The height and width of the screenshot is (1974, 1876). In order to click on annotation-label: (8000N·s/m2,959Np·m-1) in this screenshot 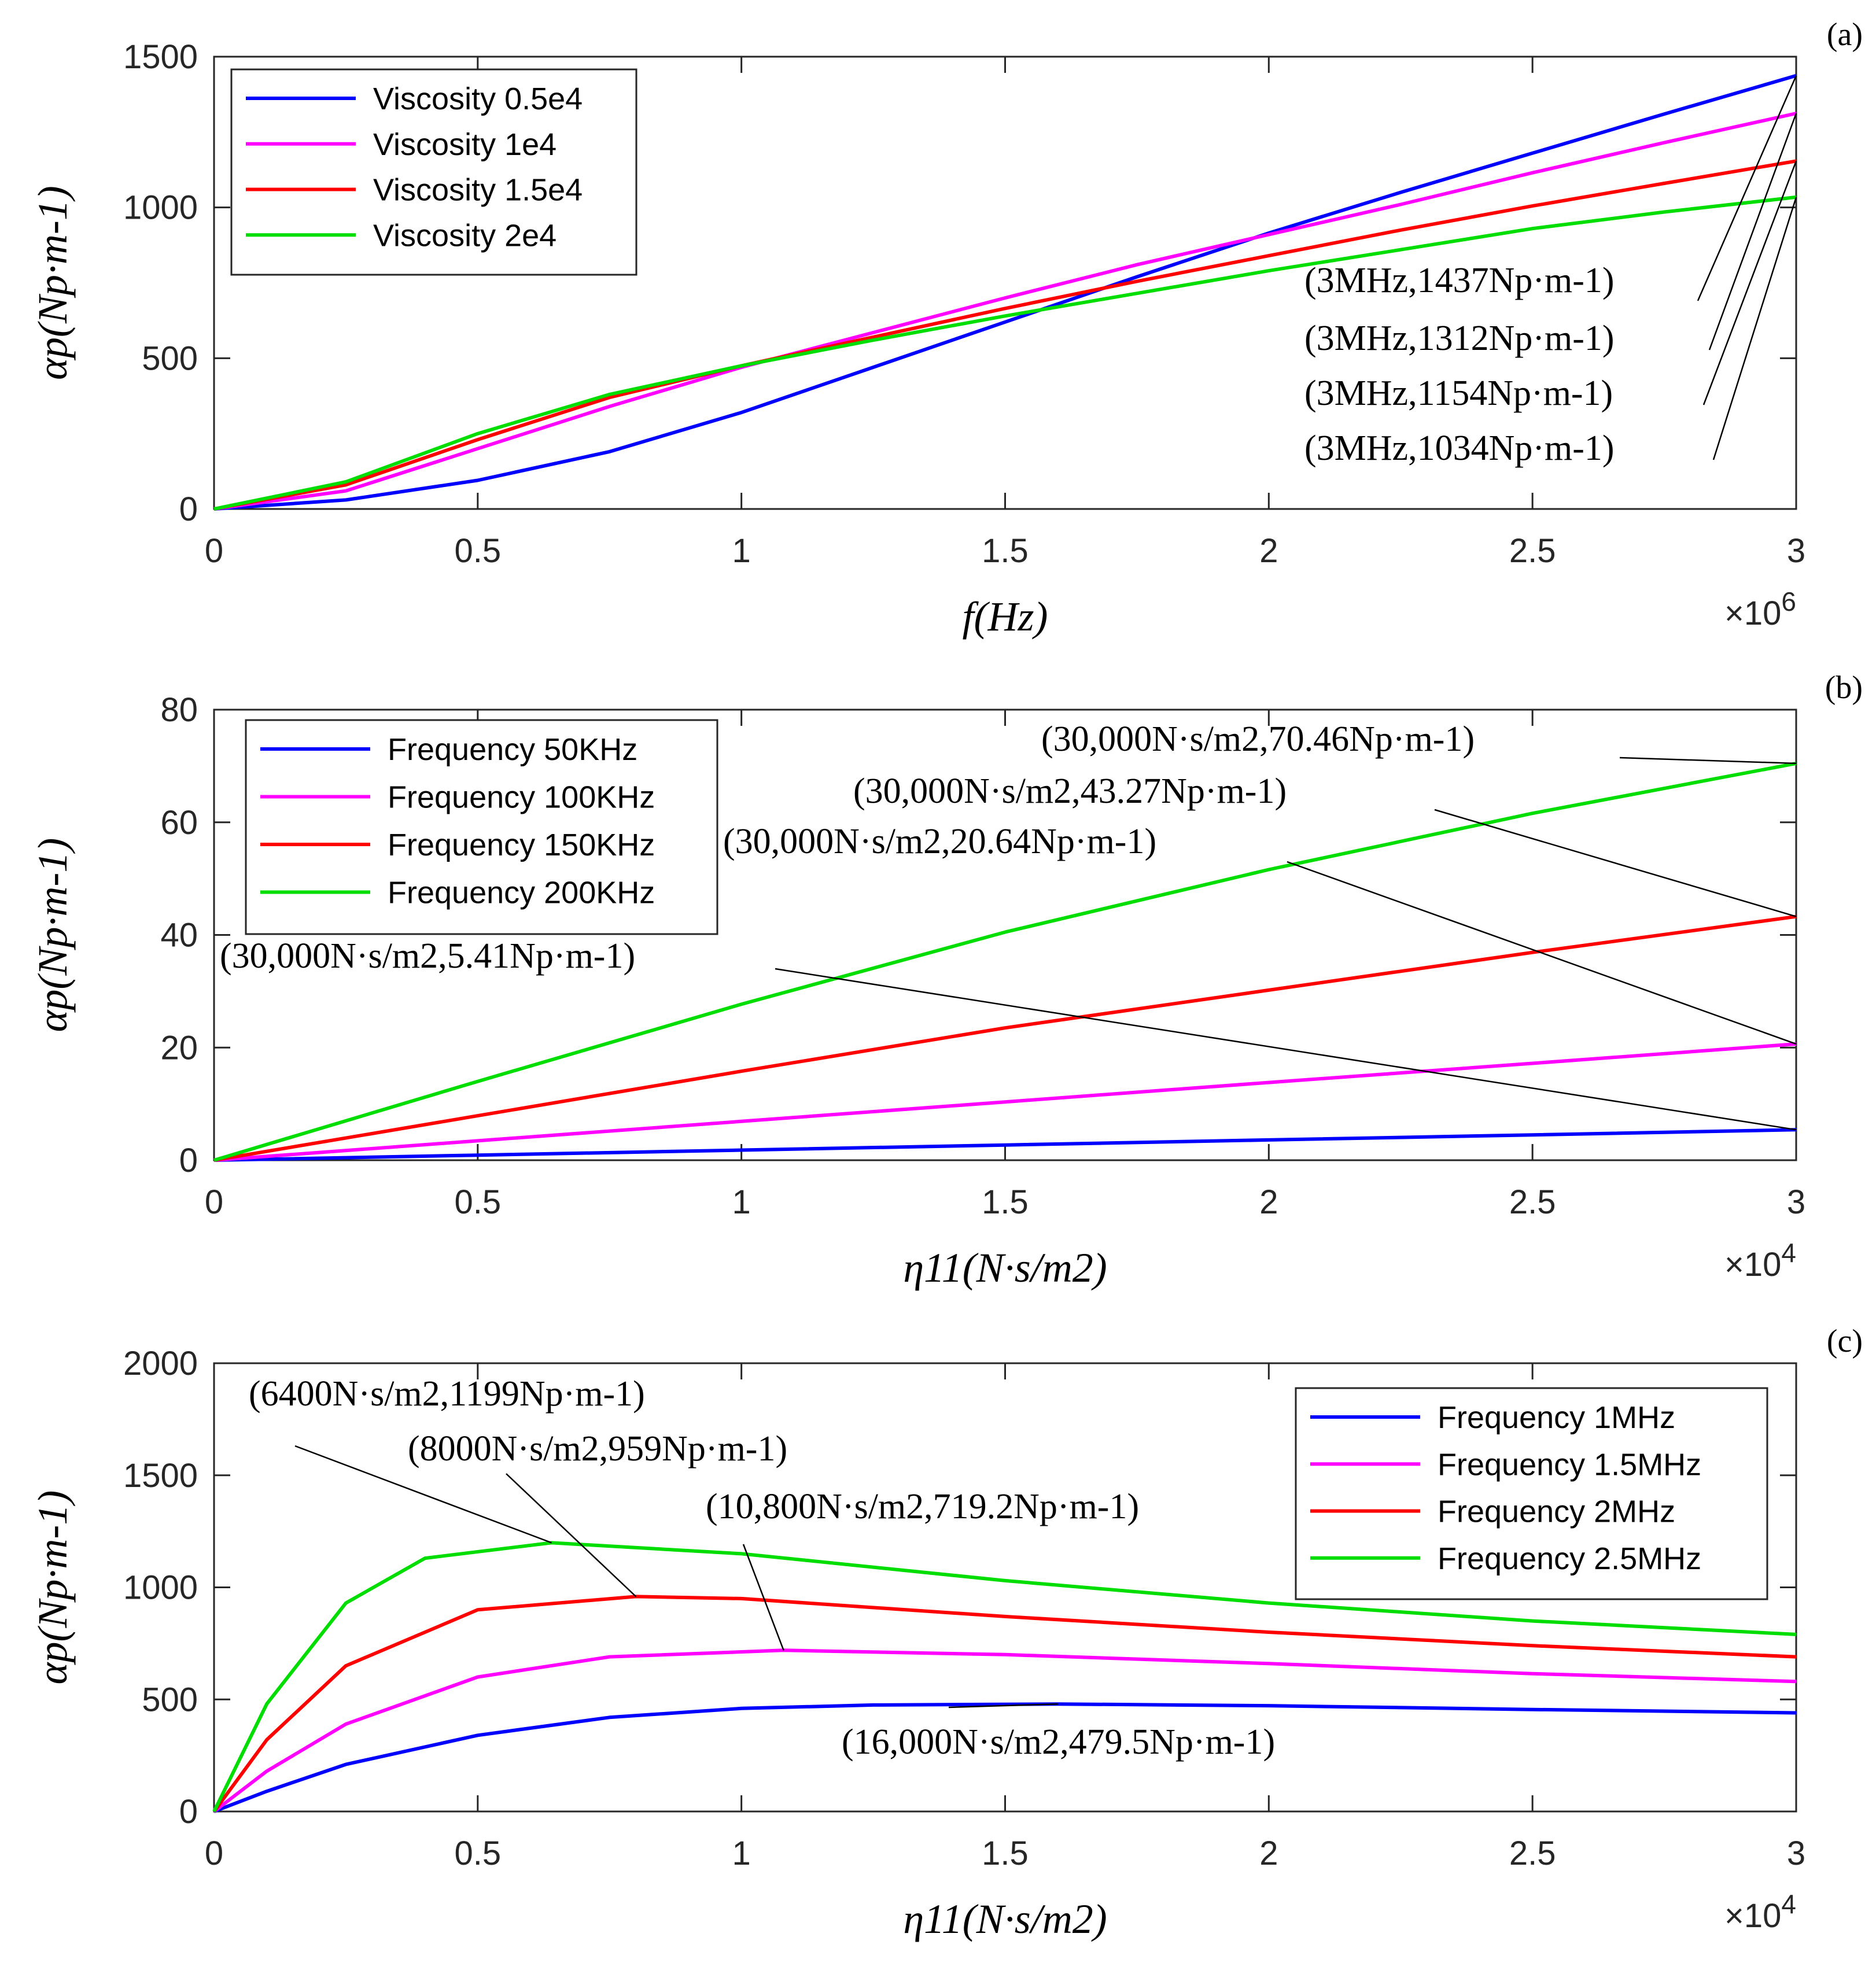, I will do `click(597, 1448)`.